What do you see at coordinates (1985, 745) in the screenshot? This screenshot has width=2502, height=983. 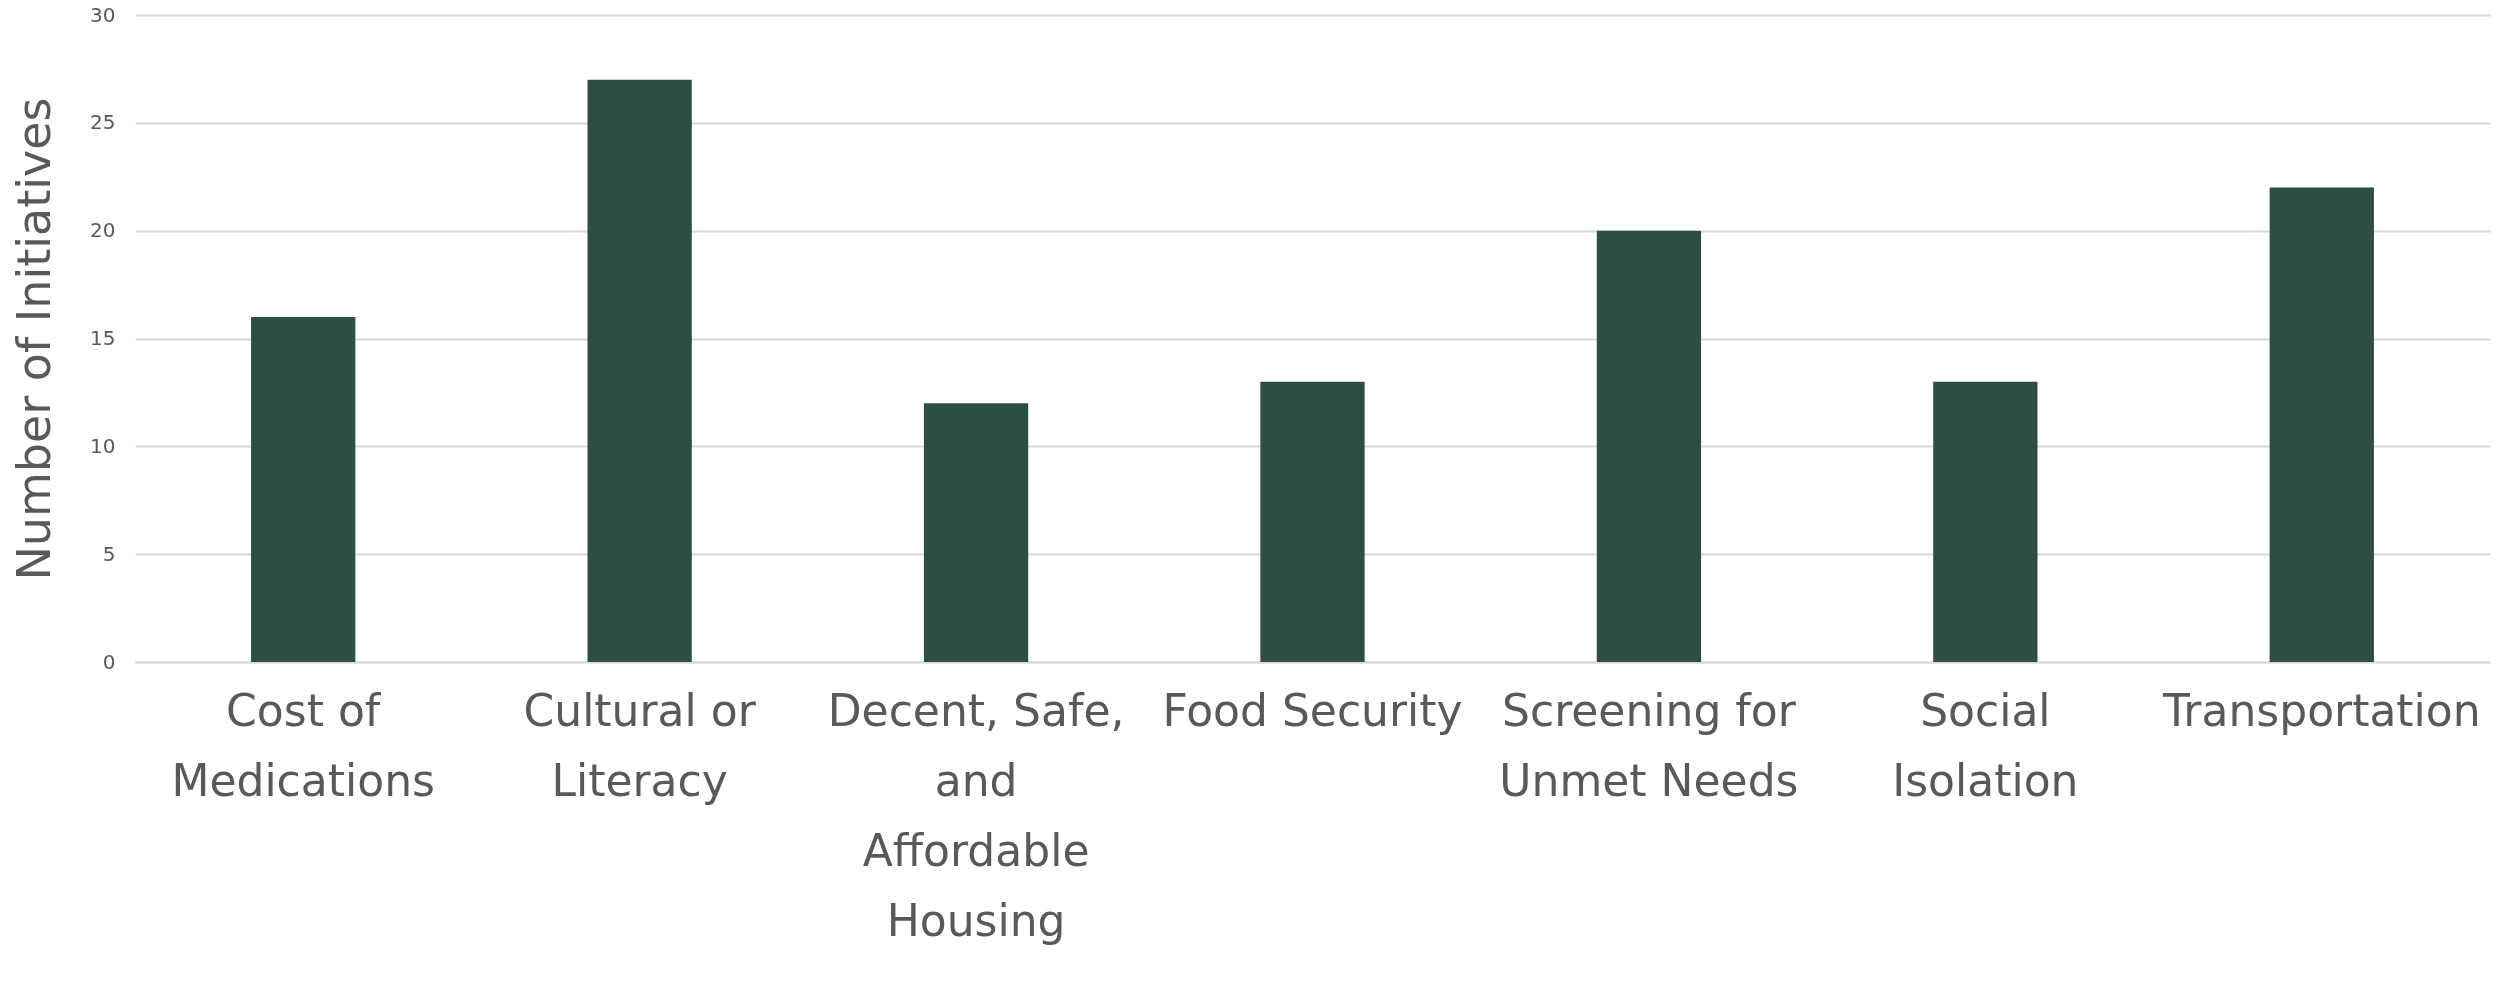 I see `x-tick-label: Social Isolation` at bounding box center [1985, 745].